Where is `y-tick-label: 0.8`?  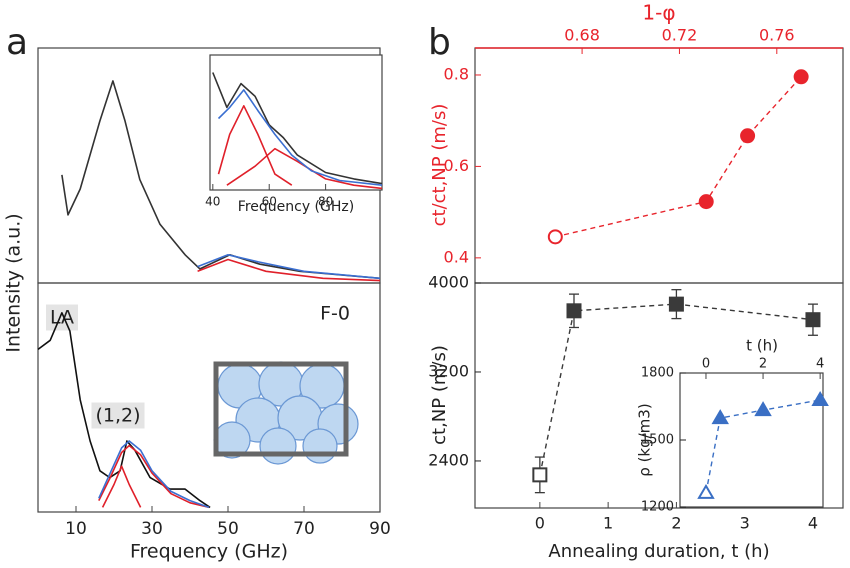
y-tick-label: 0.8 is located at coordinates (456, 73).